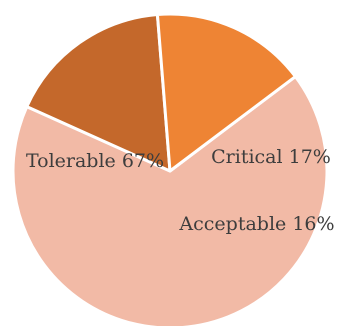 This screenshot has height=326, width=341. What do you see at coordinates (271, 157) in the screenshot?
I see `slice-label-critical: Critical 17%` at bounding box center [271, 157].